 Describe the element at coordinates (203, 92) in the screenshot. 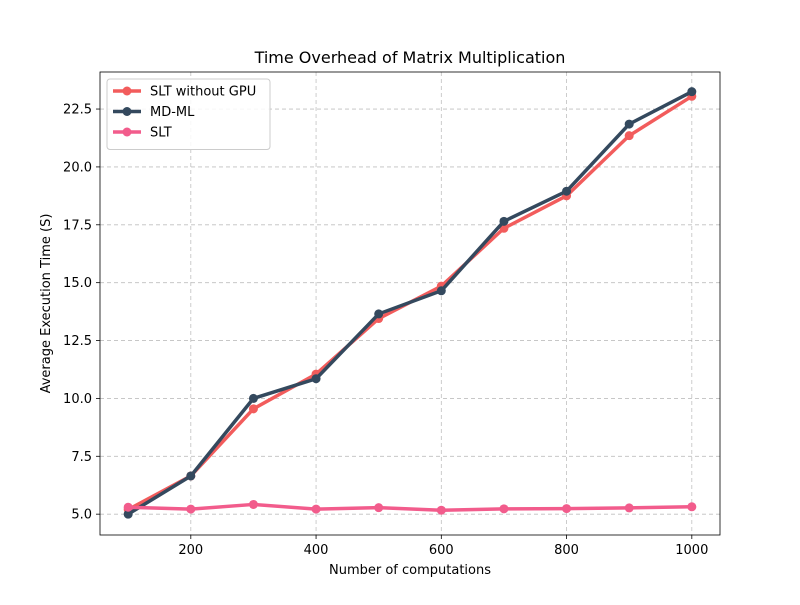

I see `legend-label: SLT without GPU` at that location.